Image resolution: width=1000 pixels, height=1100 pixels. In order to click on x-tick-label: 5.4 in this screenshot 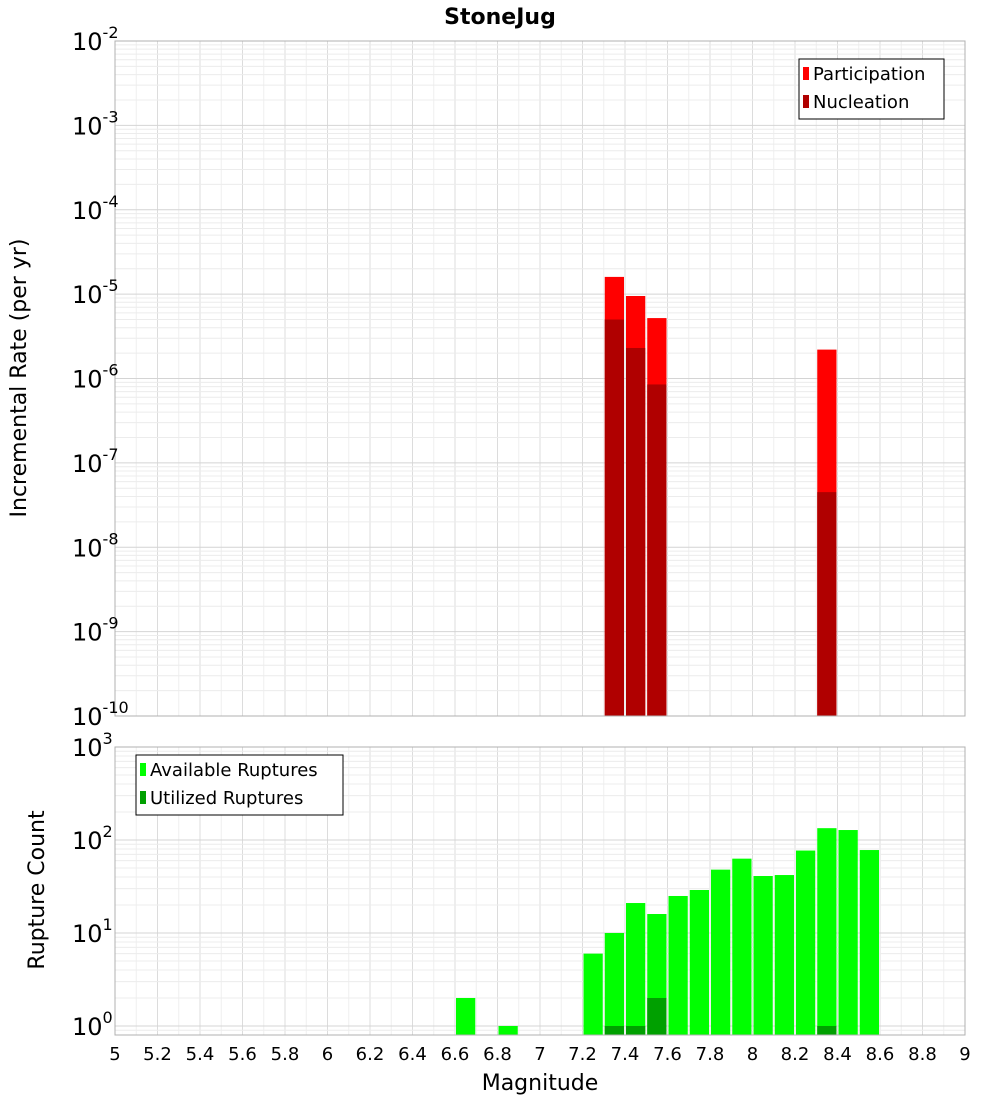, I will do `click(200, 1054)`.